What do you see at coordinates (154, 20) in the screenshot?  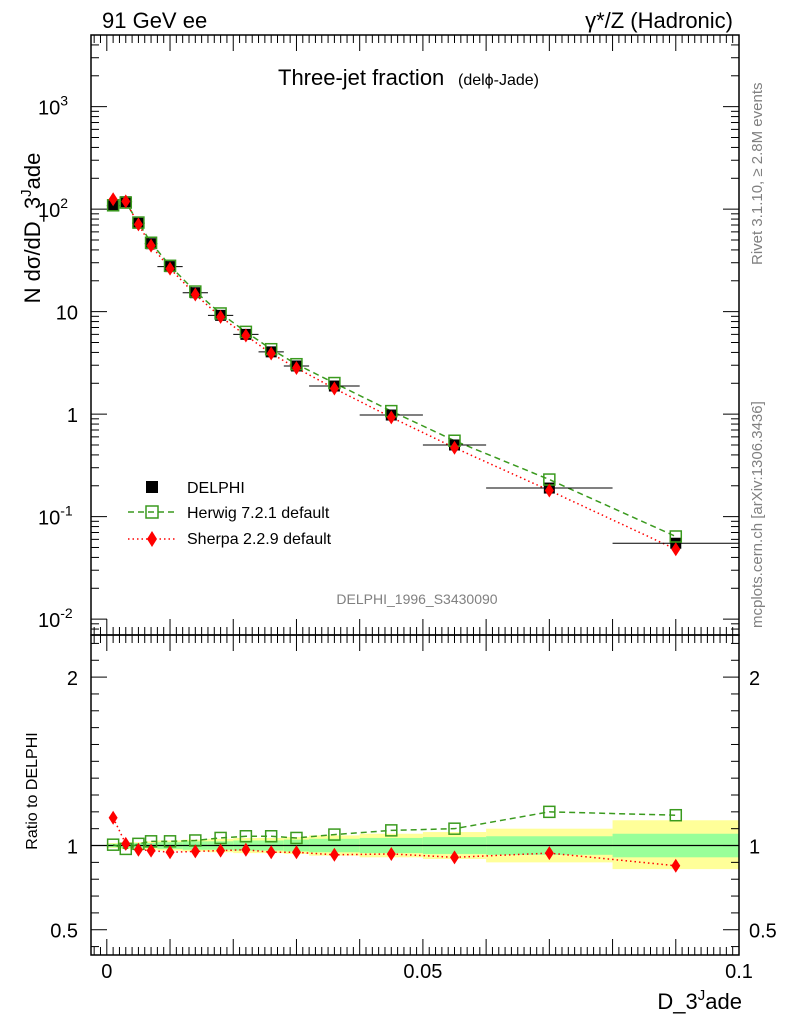 I see `header-energy-label: 91 GeV ee` at bounding box center [154, 20].